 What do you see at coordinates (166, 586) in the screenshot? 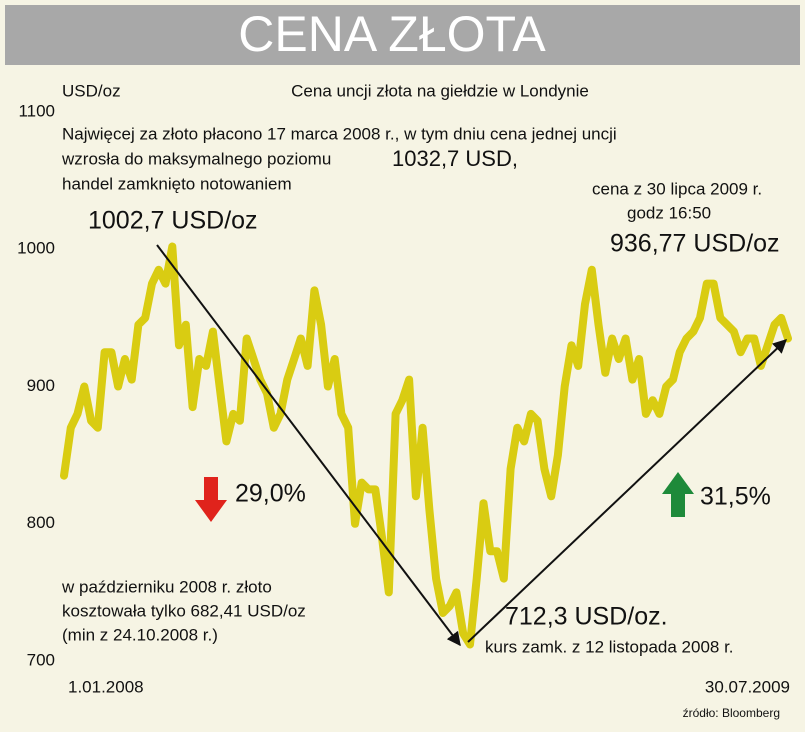
I see `annotation: w październiku 2008 r. złoto` at bounding box center [166, 586].